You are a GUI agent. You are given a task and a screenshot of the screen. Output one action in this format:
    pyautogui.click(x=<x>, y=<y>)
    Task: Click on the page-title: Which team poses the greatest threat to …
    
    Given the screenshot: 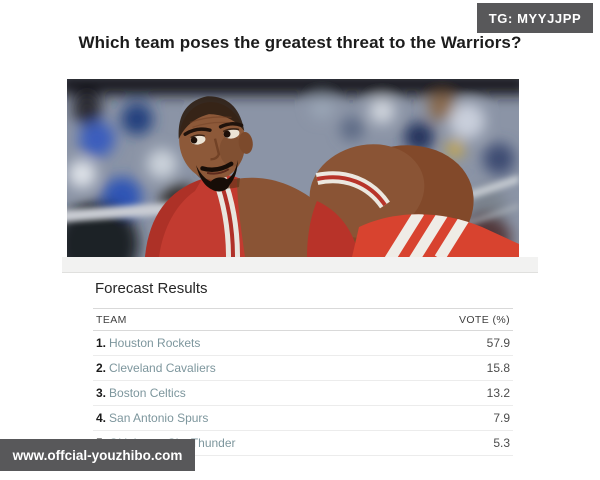 What is the action you would take?
    pyautogui.click(x=300, y=42)
    